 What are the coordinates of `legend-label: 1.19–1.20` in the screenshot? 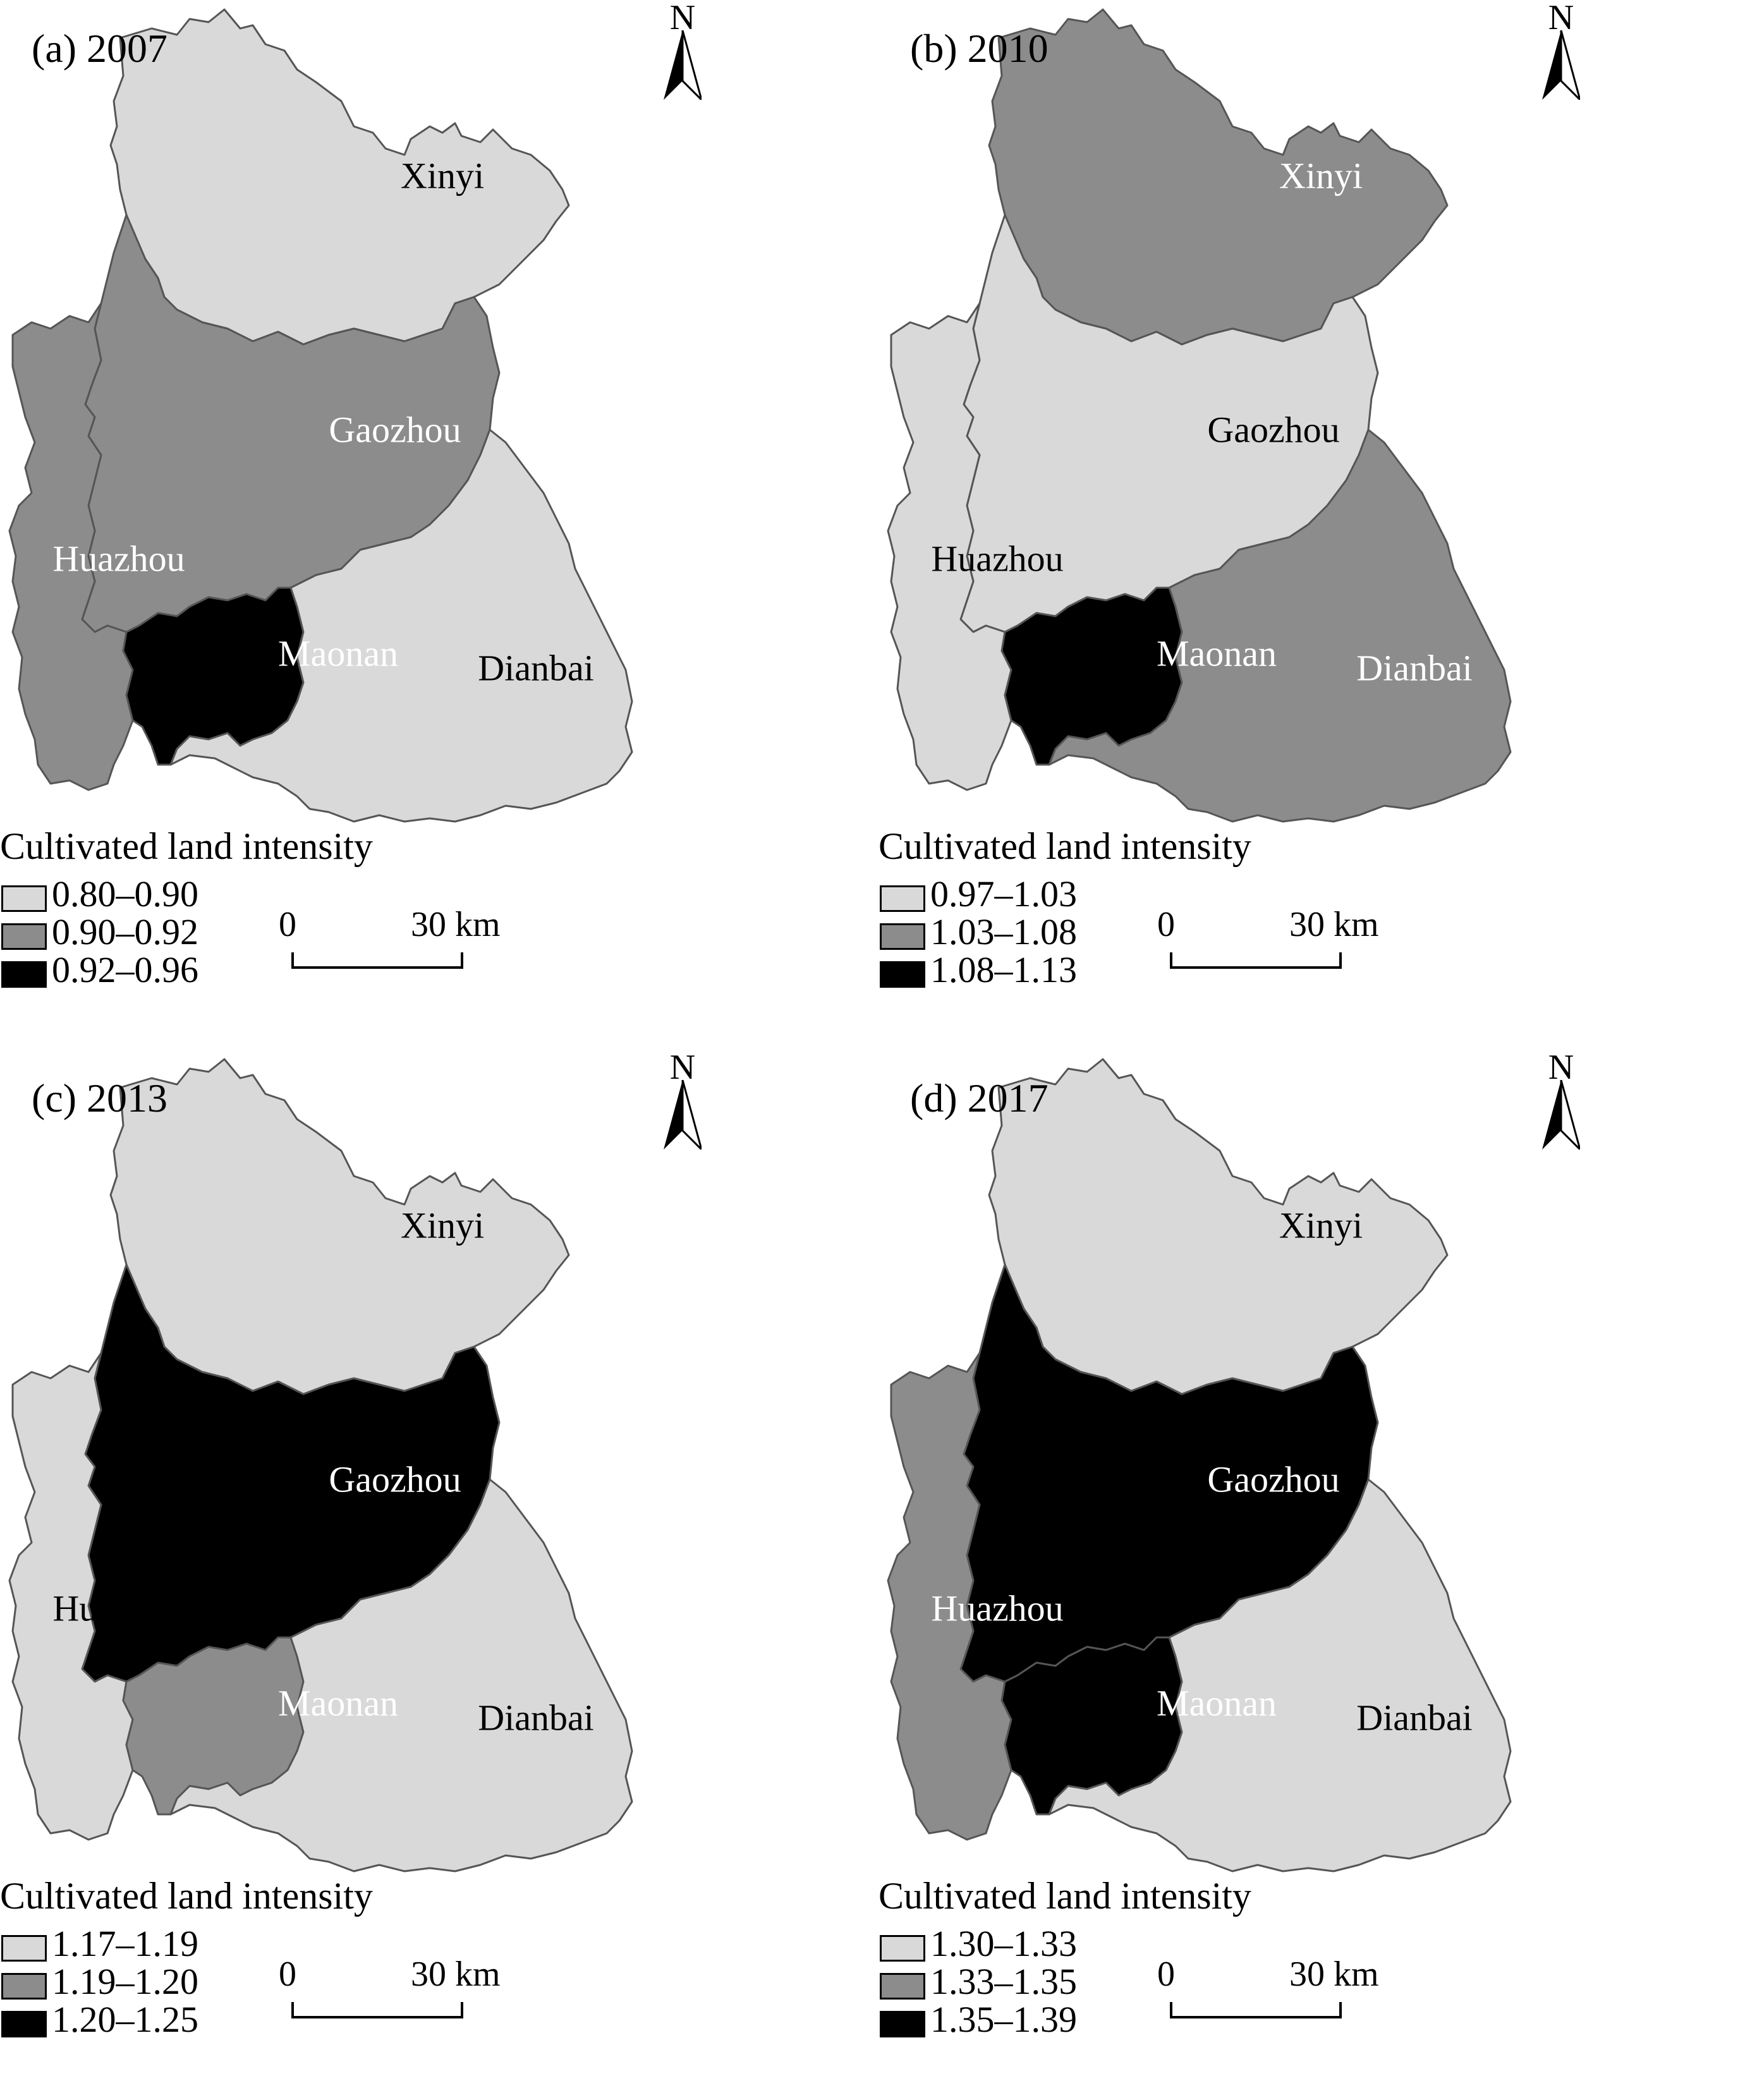 It's located at (125, 1981).